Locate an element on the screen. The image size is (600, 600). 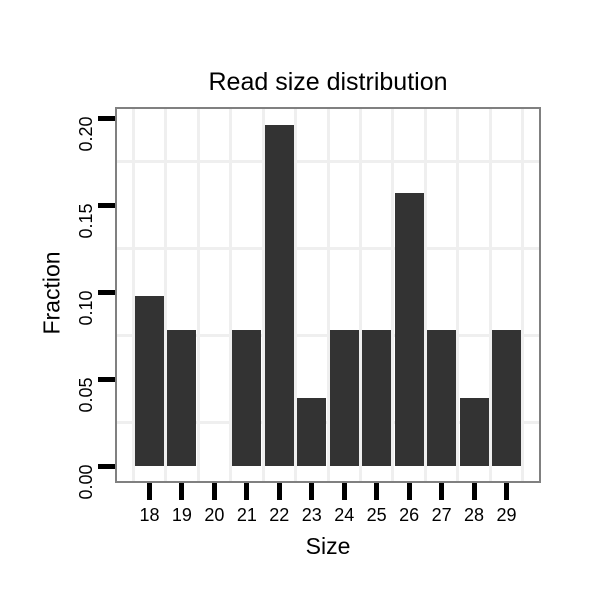
y-tick-label: 0.20 is located at coordinates (86, 134).